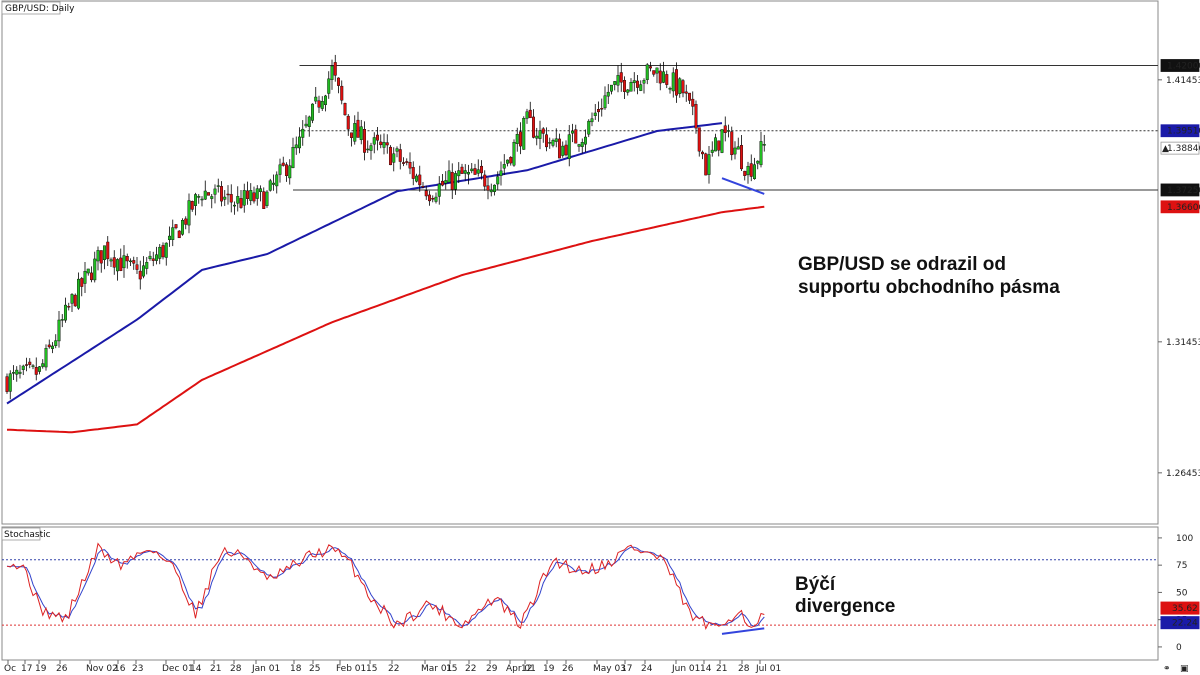  Describe the element at coordinates (1183, 343) in the screenshot. I see `y-tick-label: 1.31453` at that location.